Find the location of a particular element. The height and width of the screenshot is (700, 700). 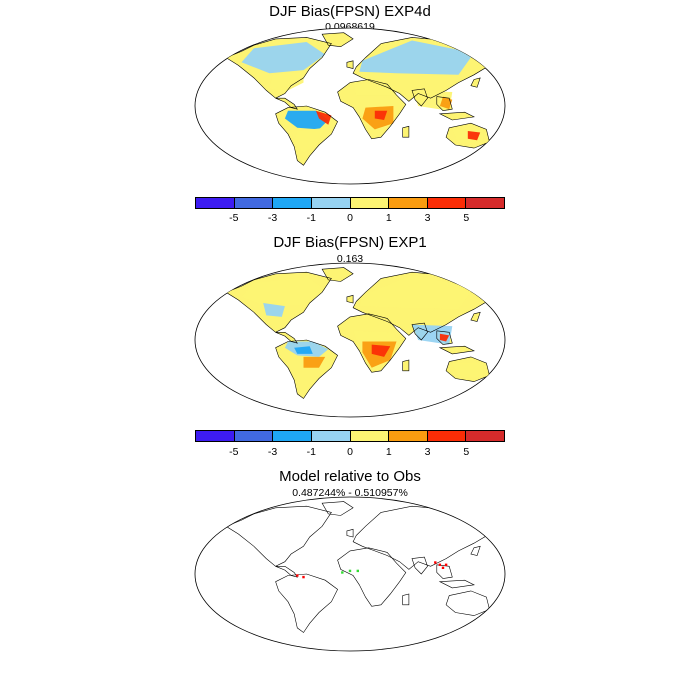

panel-1-colorbar is located at coordinates (350, 203).